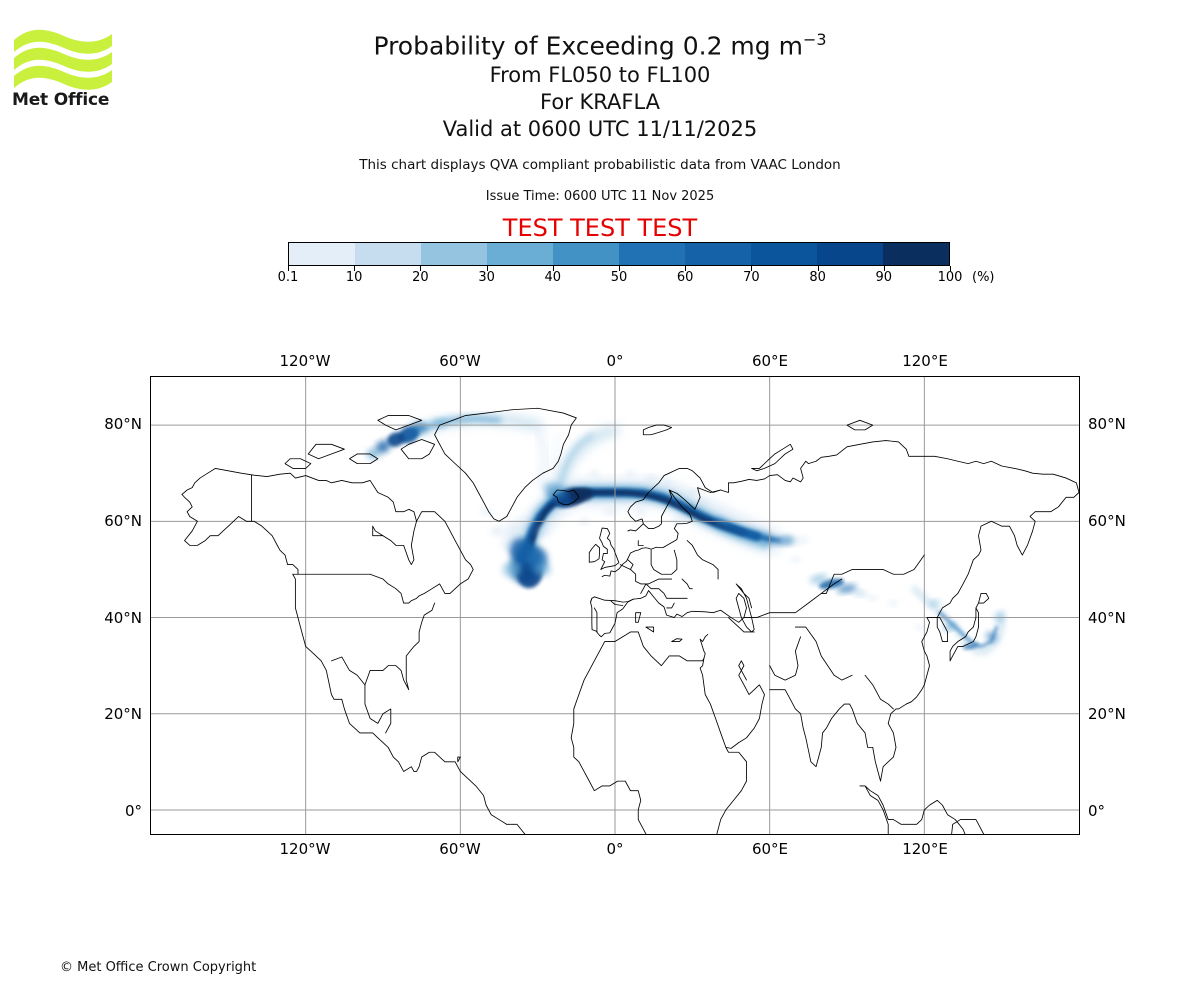  Describe the element at coordinates (600, 102) in the screenshot. I see `volcano-subtitle: For KRAFLA` at that location.